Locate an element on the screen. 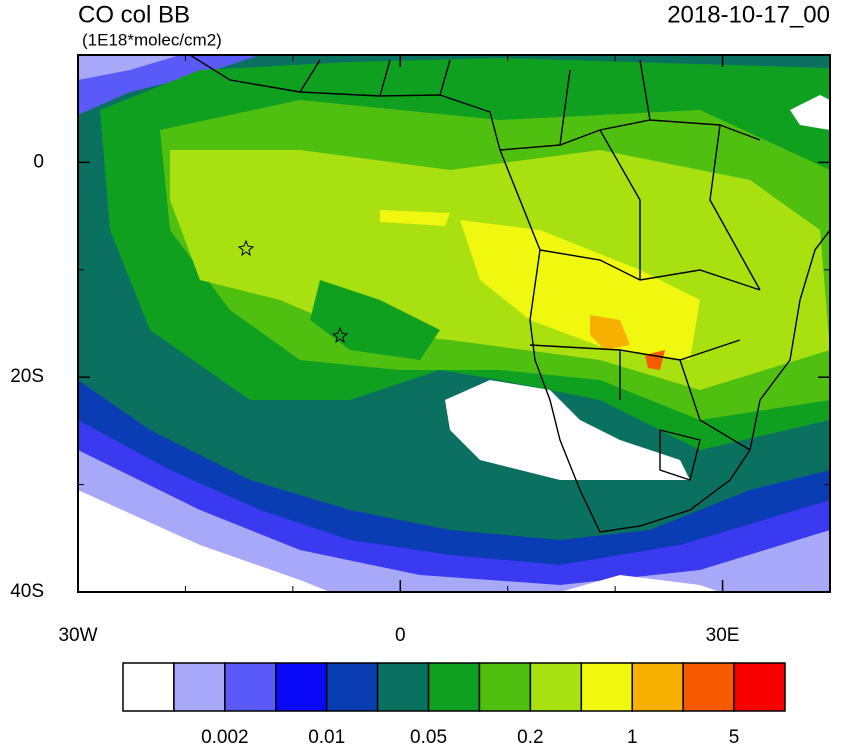  title: CO col BB is located at coordinates (134, 14).